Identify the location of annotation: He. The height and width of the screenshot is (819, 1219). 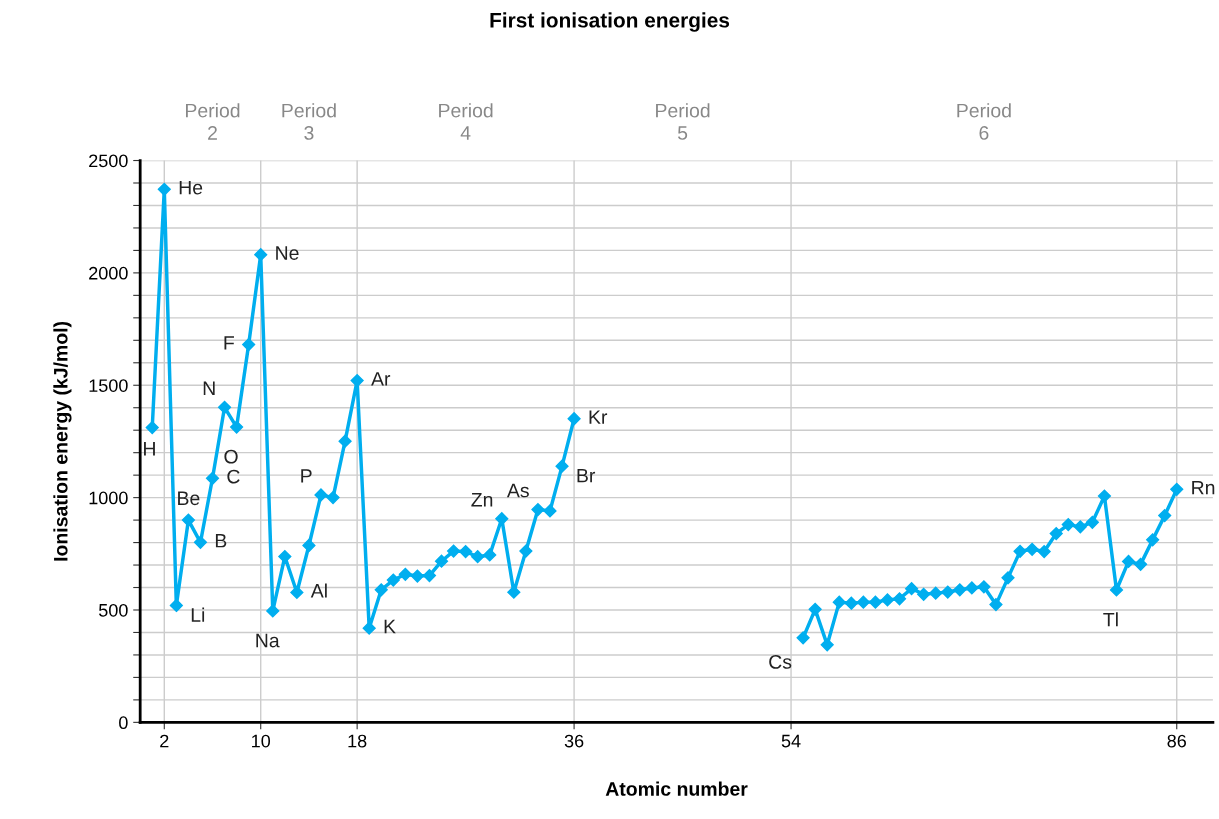
(191, 187).